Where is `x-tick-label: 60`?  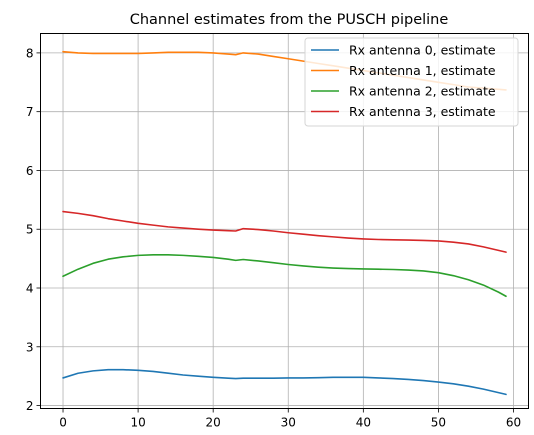 x-tick-label: 60 is located at coordinates (513, 423).